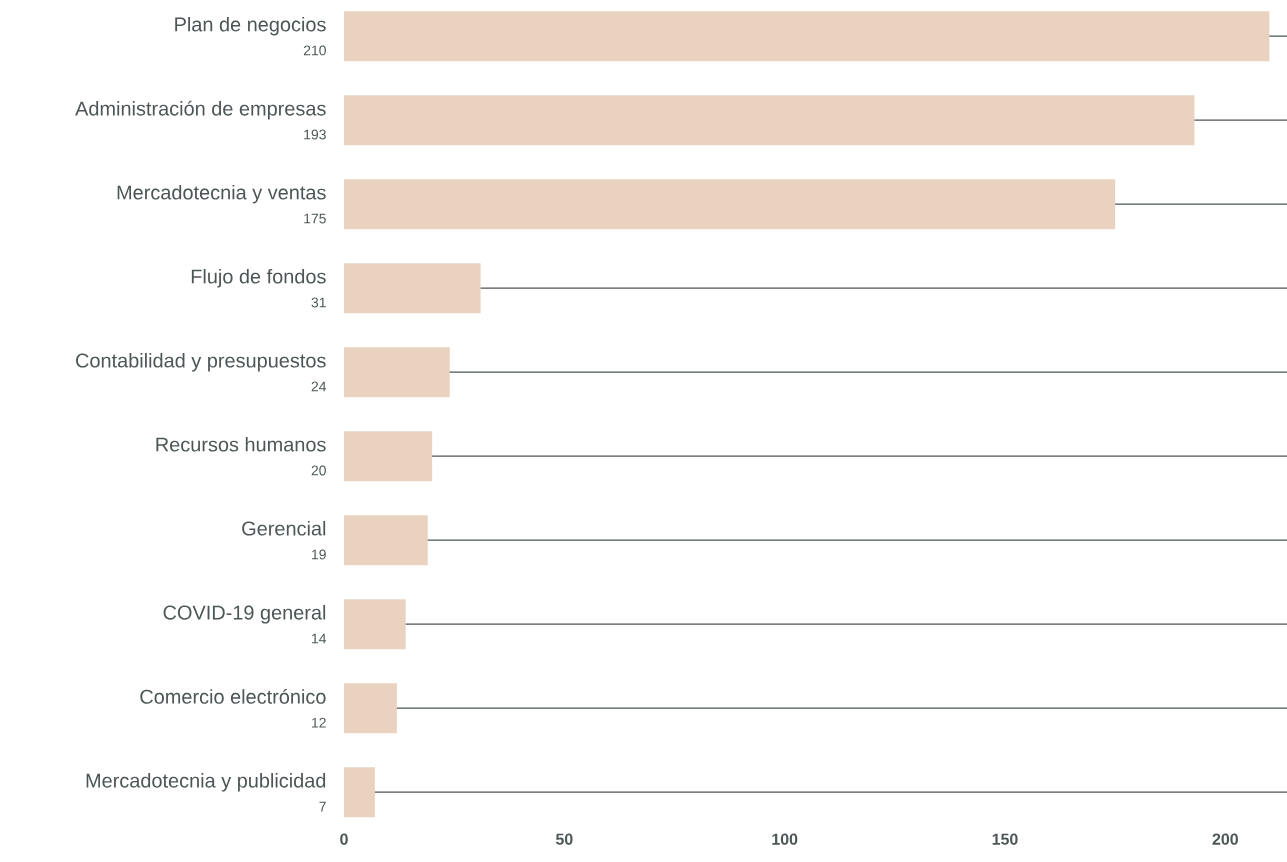  What do you see at coordinates (344, 839) in the screenshot?
I see `x-tick-label: 0` at bounding box center [344, 839].